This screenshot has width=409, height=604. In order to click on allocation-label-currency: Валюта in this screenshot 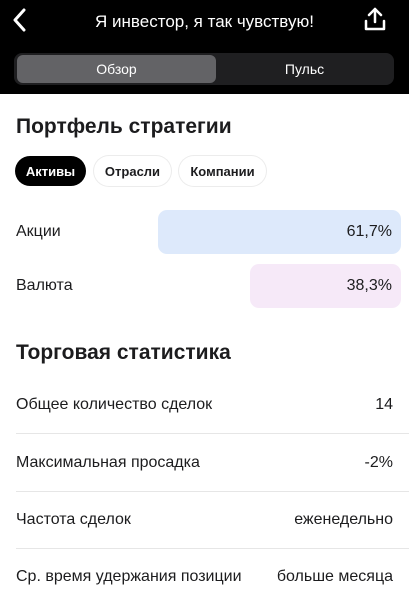, I will do `click(44, 285)`.